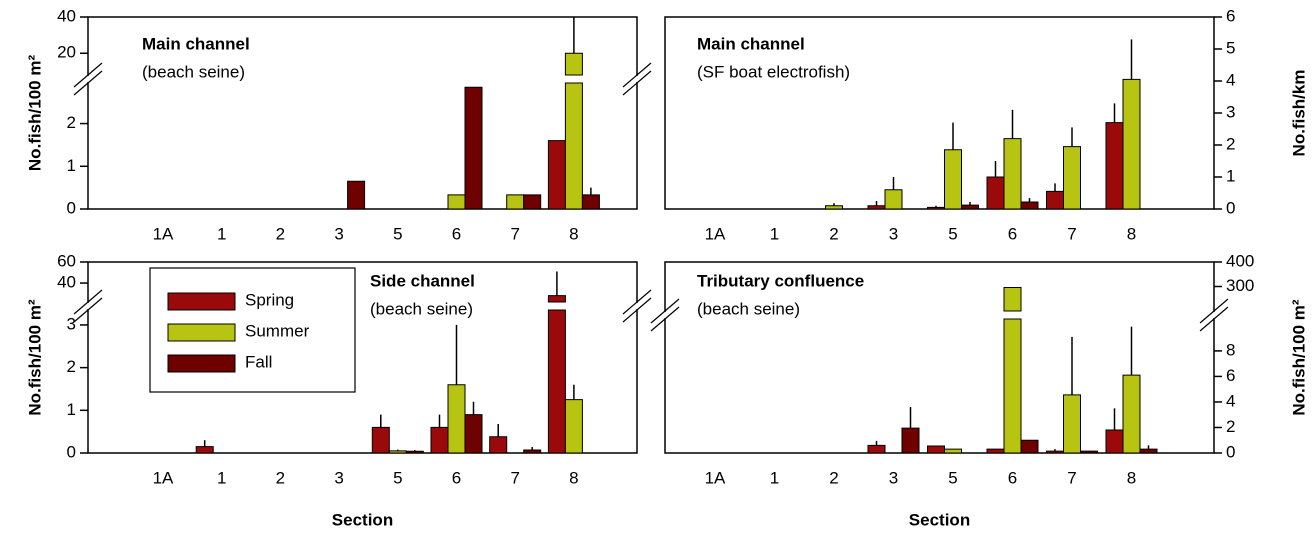 The image size is (1312, 537). I want to click on legend-label: Fall, so click(258, 361).